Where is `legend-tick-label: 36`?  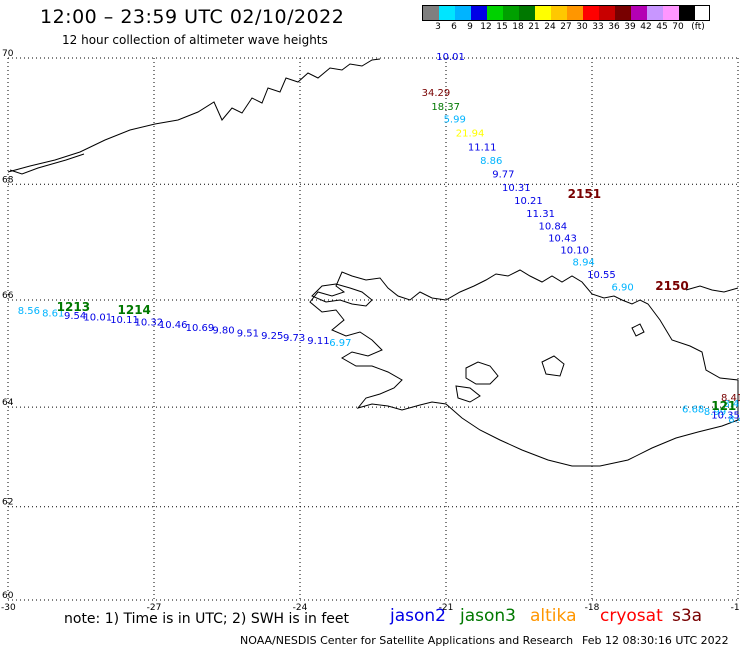
legend-tick-label: 36 is located at coordinates (614, 27).